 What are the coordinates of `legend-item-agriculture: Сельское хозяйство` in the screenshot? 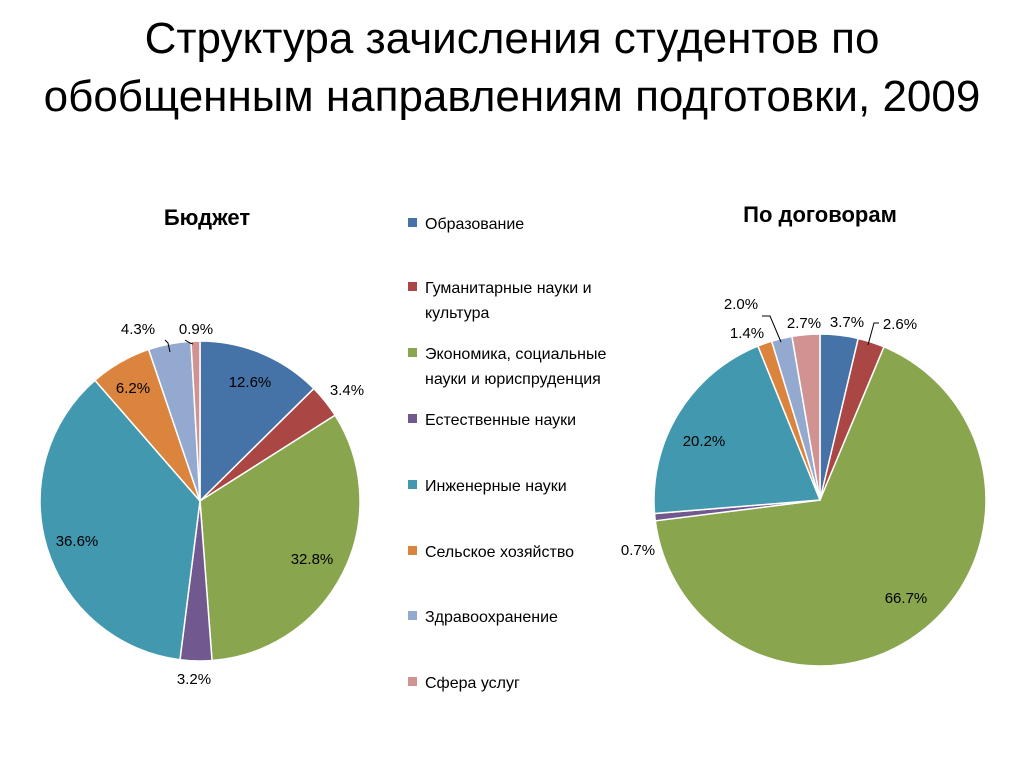 It's located at (508, 552).